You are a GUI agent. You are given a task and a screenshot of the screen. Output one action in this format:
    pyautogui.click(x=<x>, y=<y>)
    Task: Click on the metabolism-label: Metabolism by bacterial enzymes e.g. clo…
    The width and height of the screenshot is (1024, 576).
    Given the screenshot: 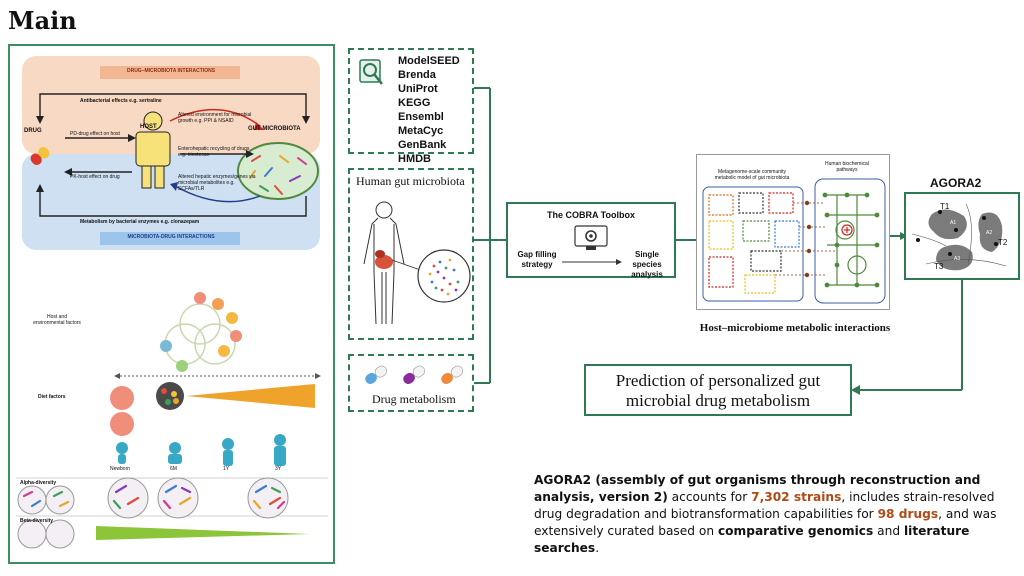 What is the action you would take?
    pyautogui.click(x=140, y=222)
    